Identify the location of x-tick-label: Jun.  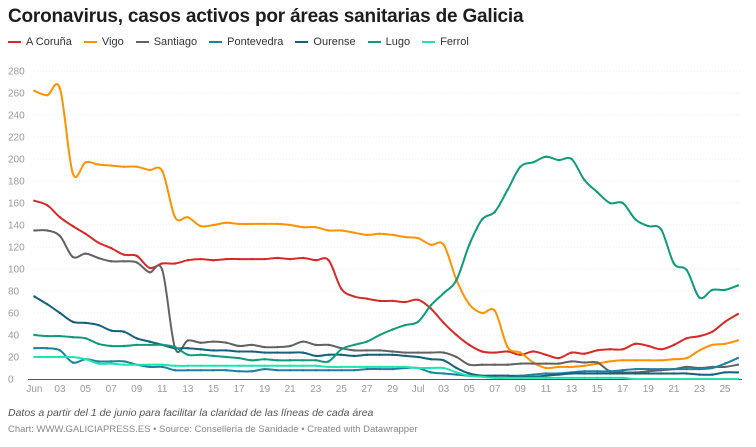
(34, 389).